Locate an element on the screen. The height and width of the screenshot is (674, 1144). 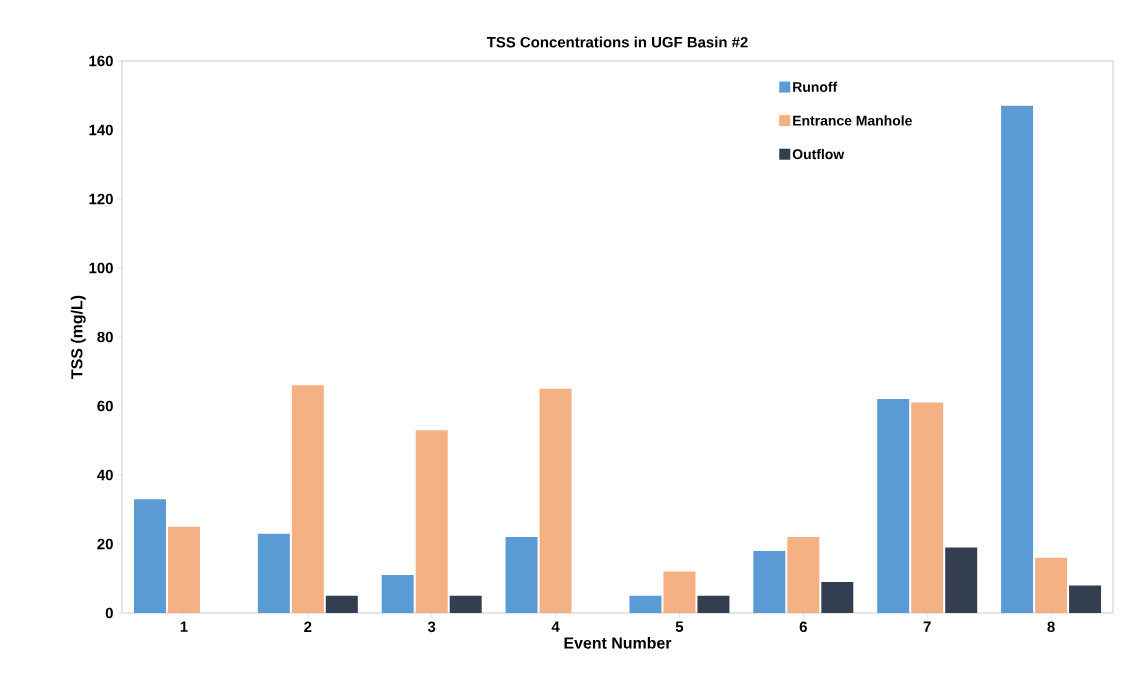
y-tick-label: 60 is located at coordinates (105, 406).